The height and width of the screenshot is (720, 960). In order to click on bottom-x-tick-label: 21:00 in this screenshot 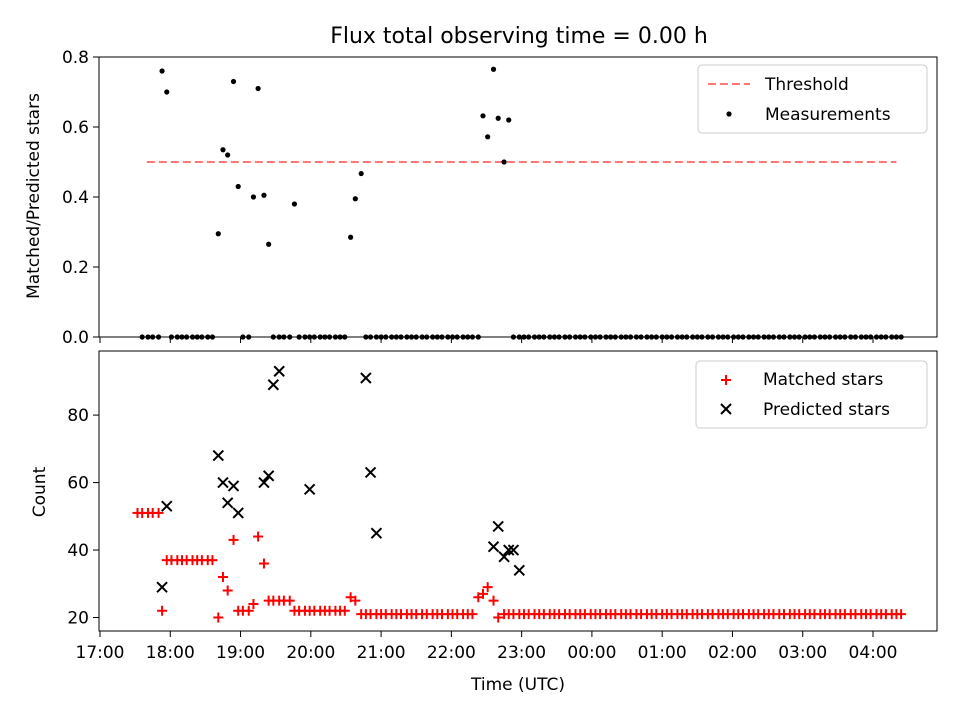, I will do `click(381, 653)`.